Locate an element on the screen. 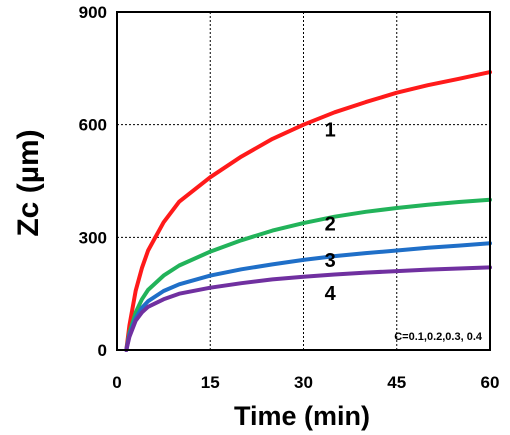  series-4-line is located at coordinates (308, 308).